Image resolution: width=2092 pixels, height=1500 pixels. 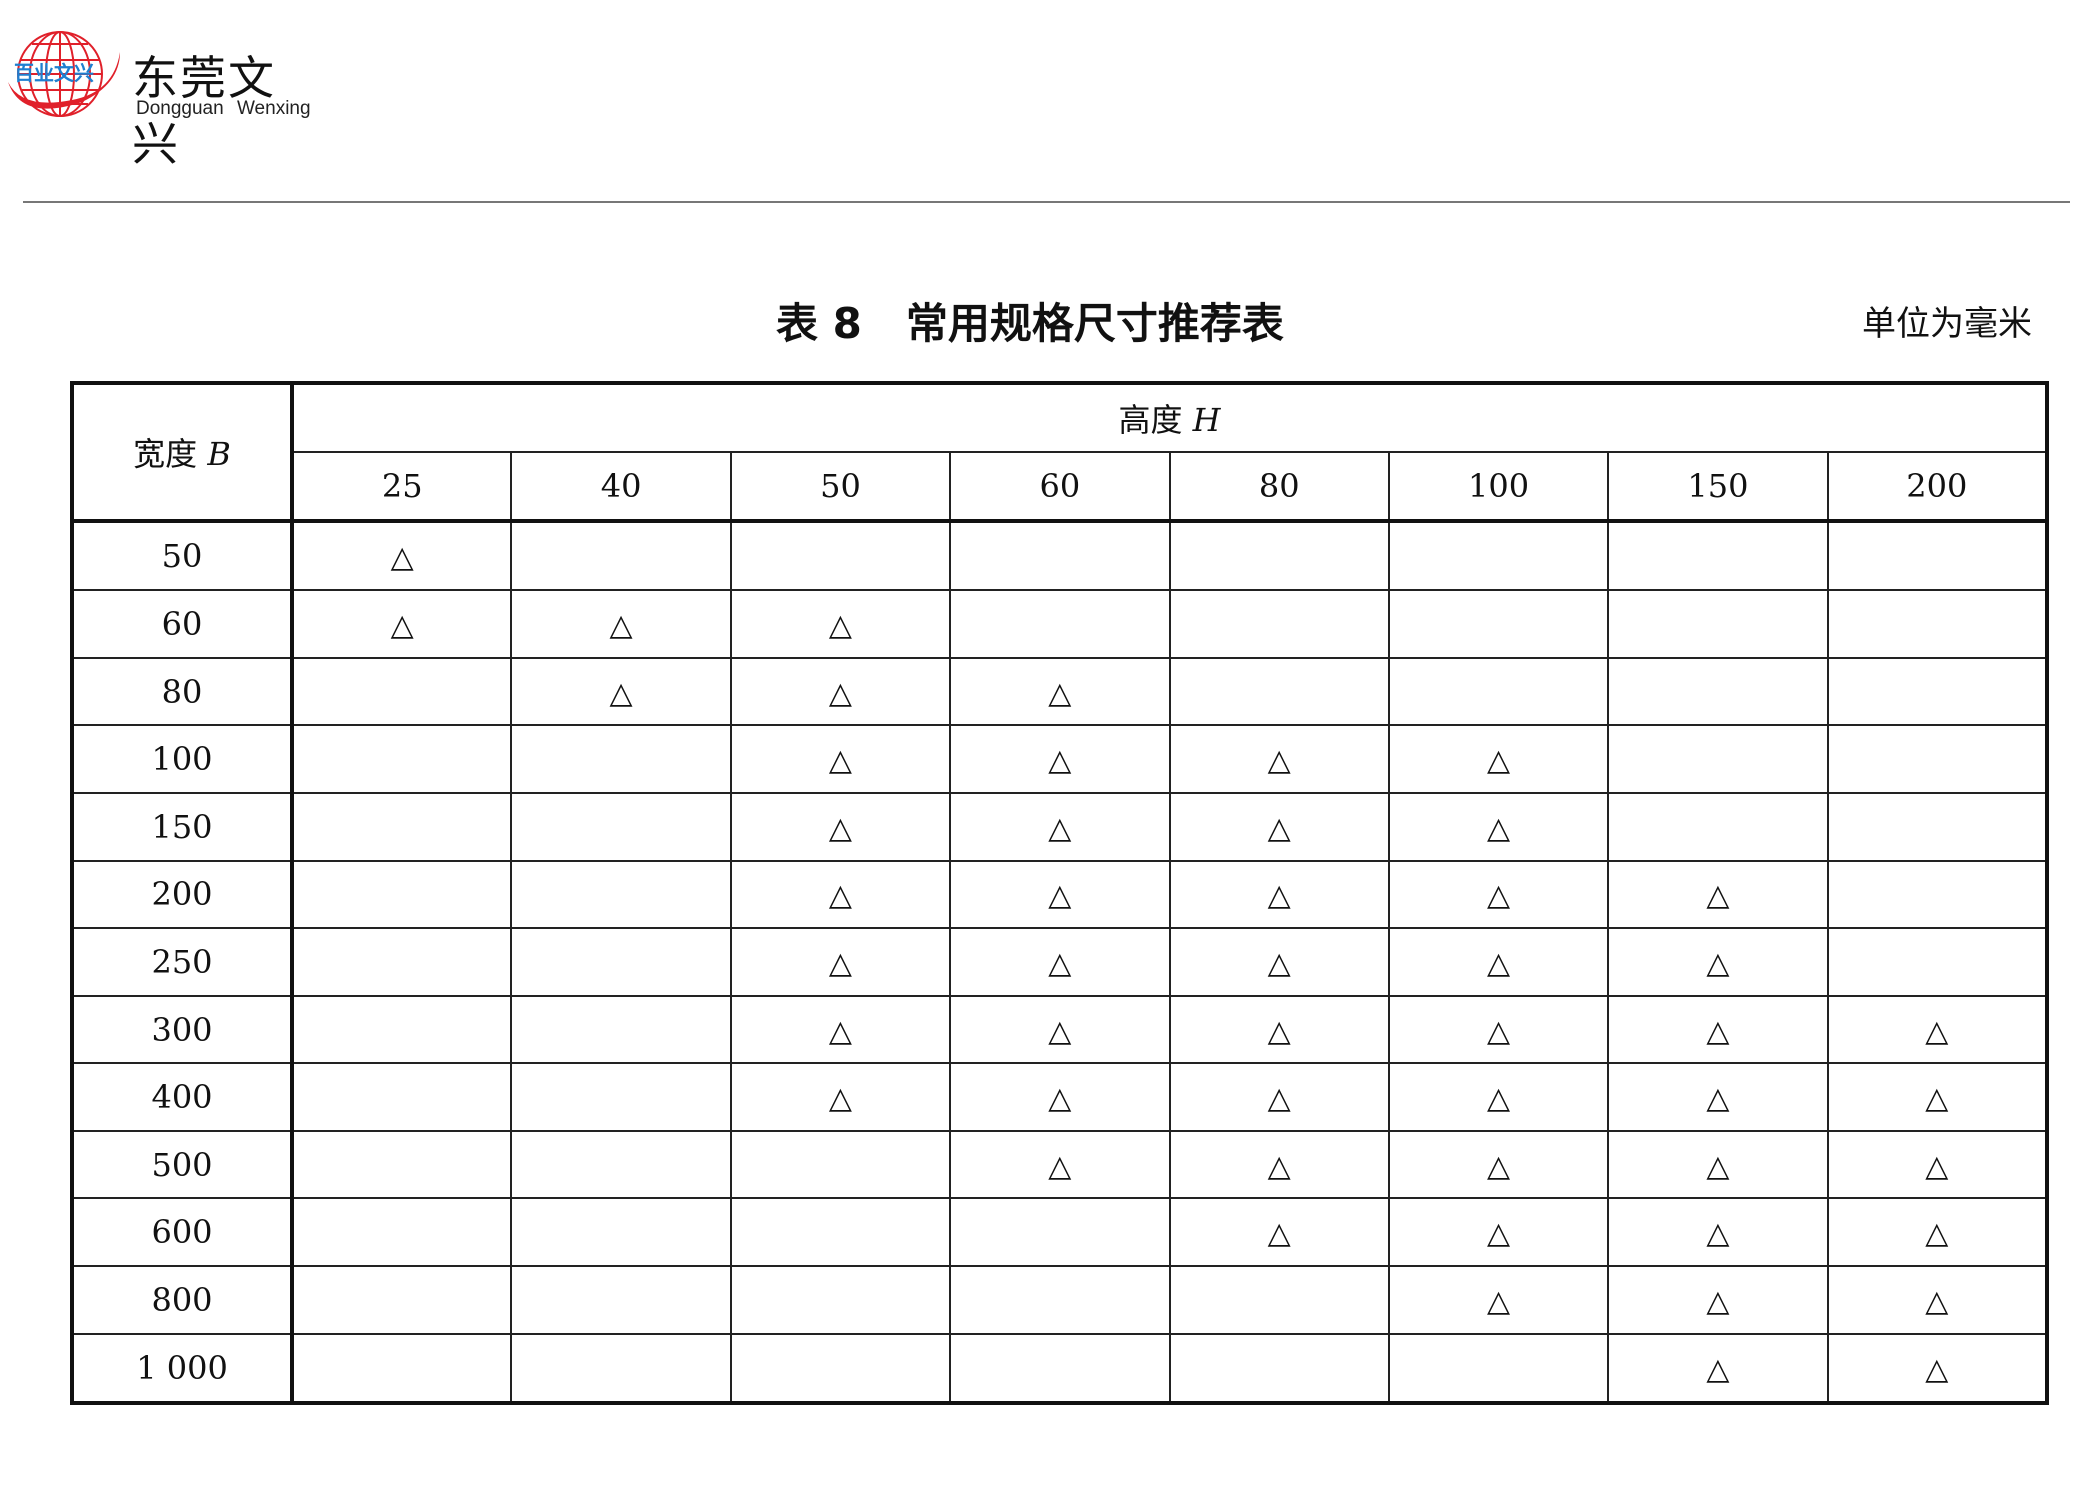 I want to click on table-row: 60 △ △ △, so click(x=1060, y=624).